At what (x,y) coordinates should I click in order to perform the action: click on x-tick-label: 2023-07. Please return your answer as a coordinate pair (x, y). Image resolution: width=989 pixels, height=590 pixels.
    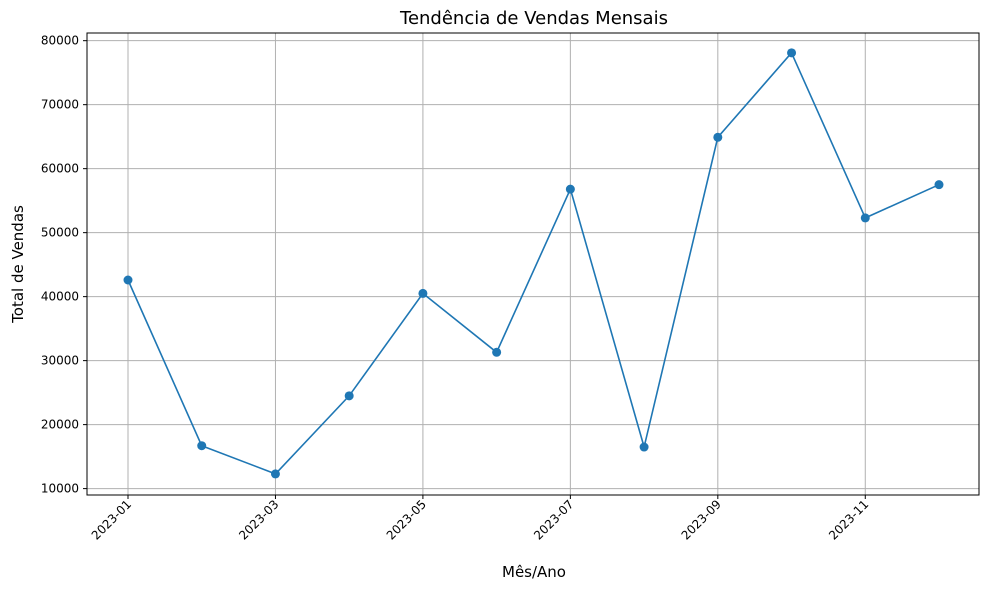
    Looking at the image, I should click on (553, 519).